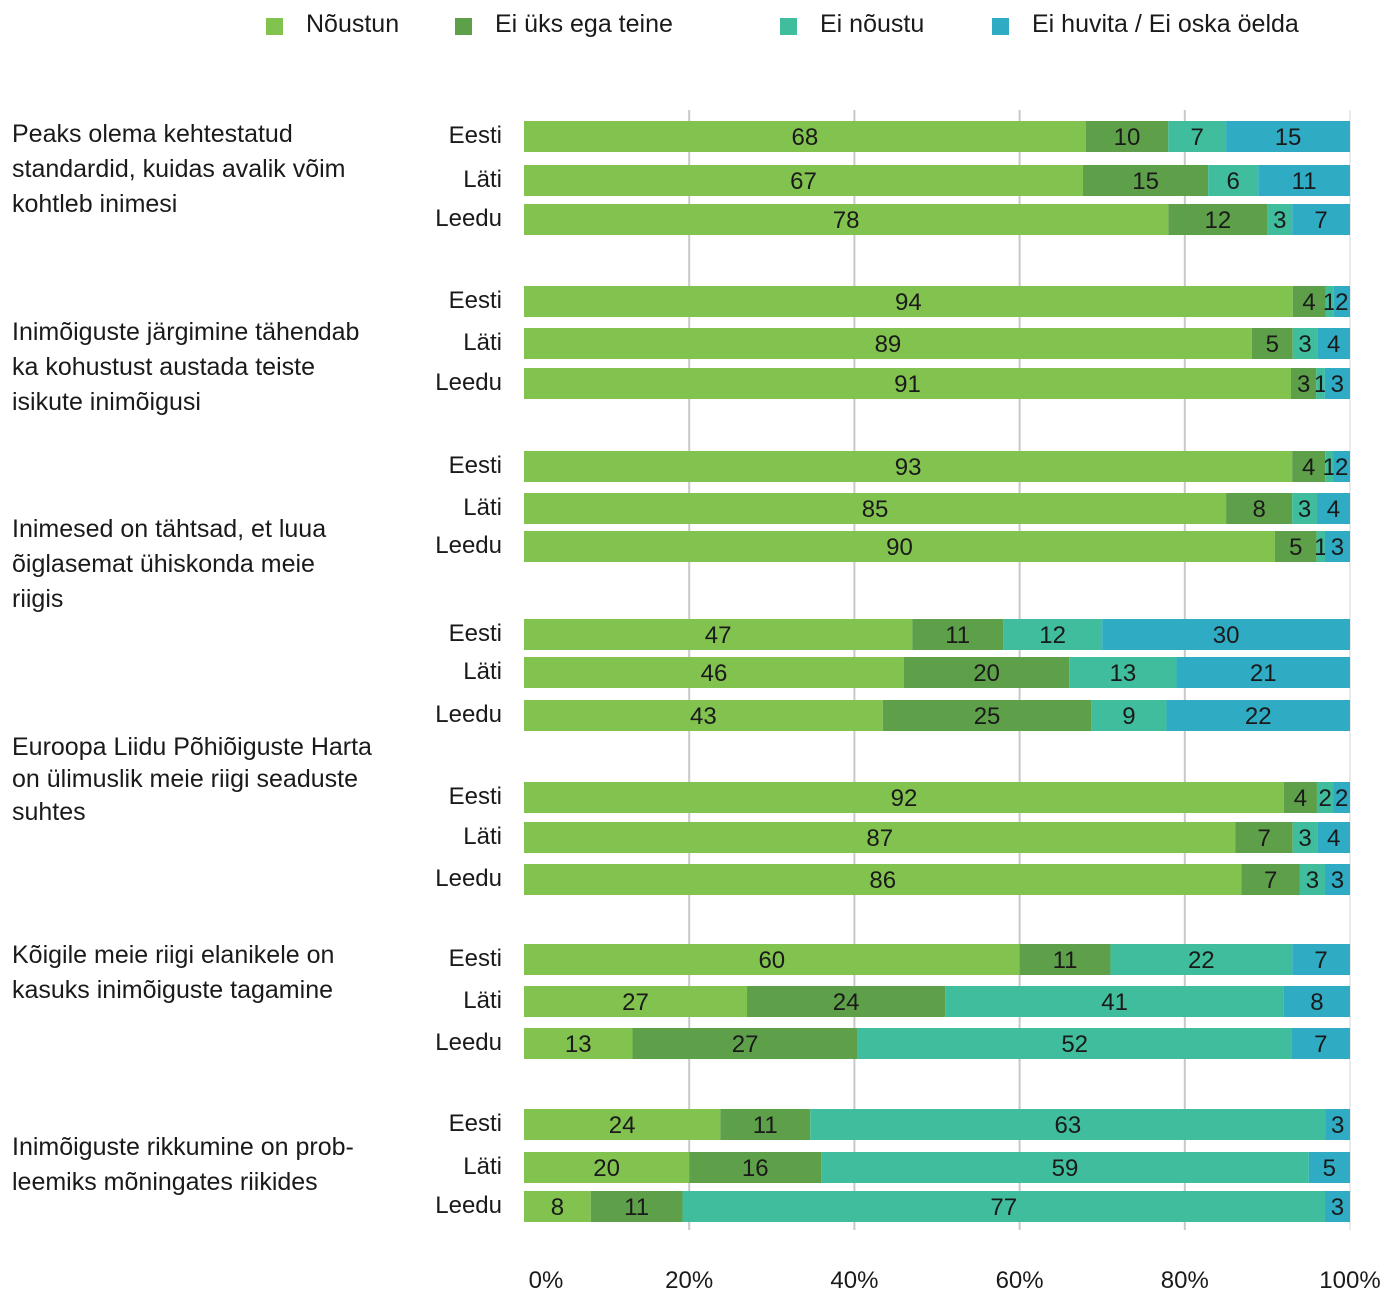  Describe the element at coordinates (106, 402) in the screenshot. I see `question-label: isikute inimõigusi` at that location.